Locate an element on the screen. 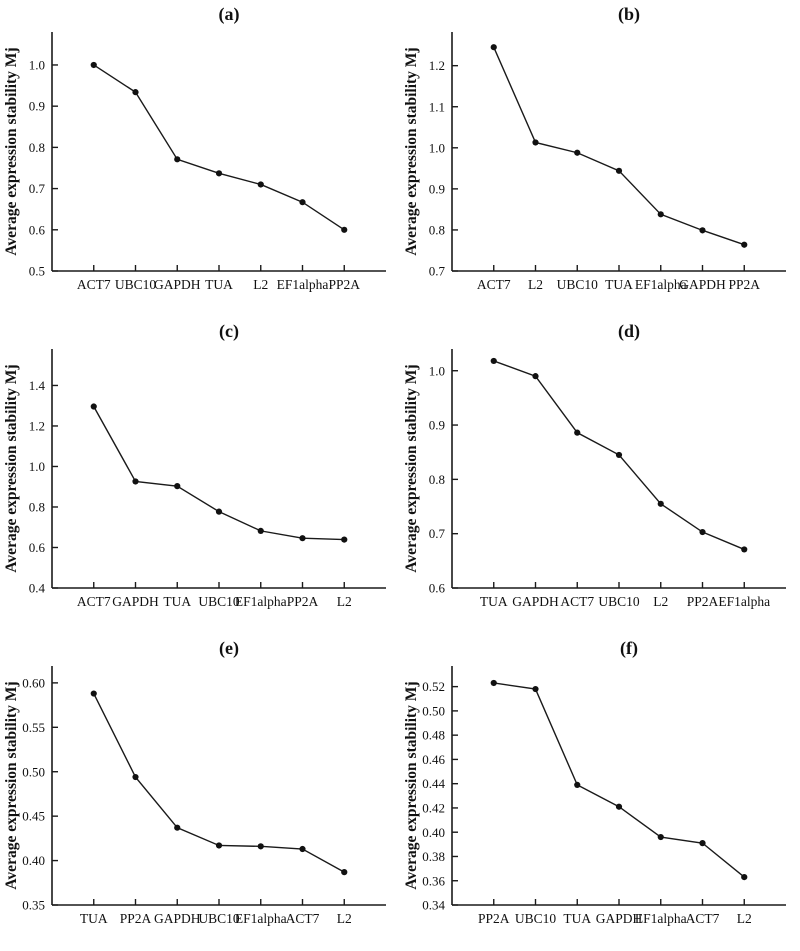  panel-label: (d) is located at coordinates (629, 331).